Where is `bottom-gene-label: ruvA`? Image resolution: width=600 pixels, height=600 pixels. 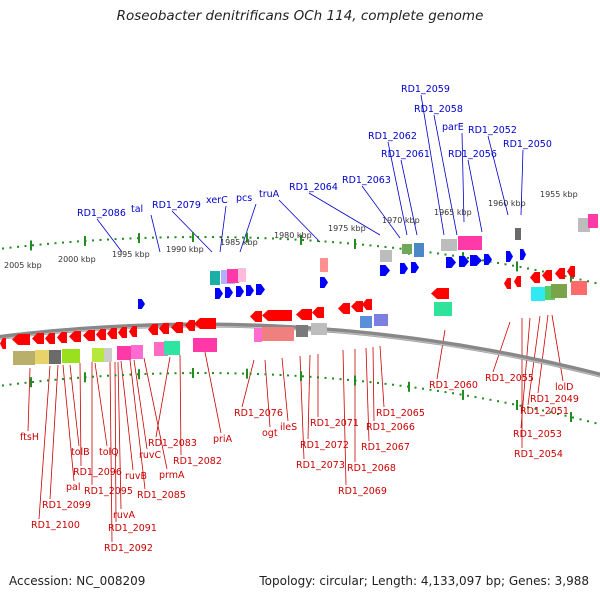
bottom-gene-label: ruvA is located at coordinates (124, 515).